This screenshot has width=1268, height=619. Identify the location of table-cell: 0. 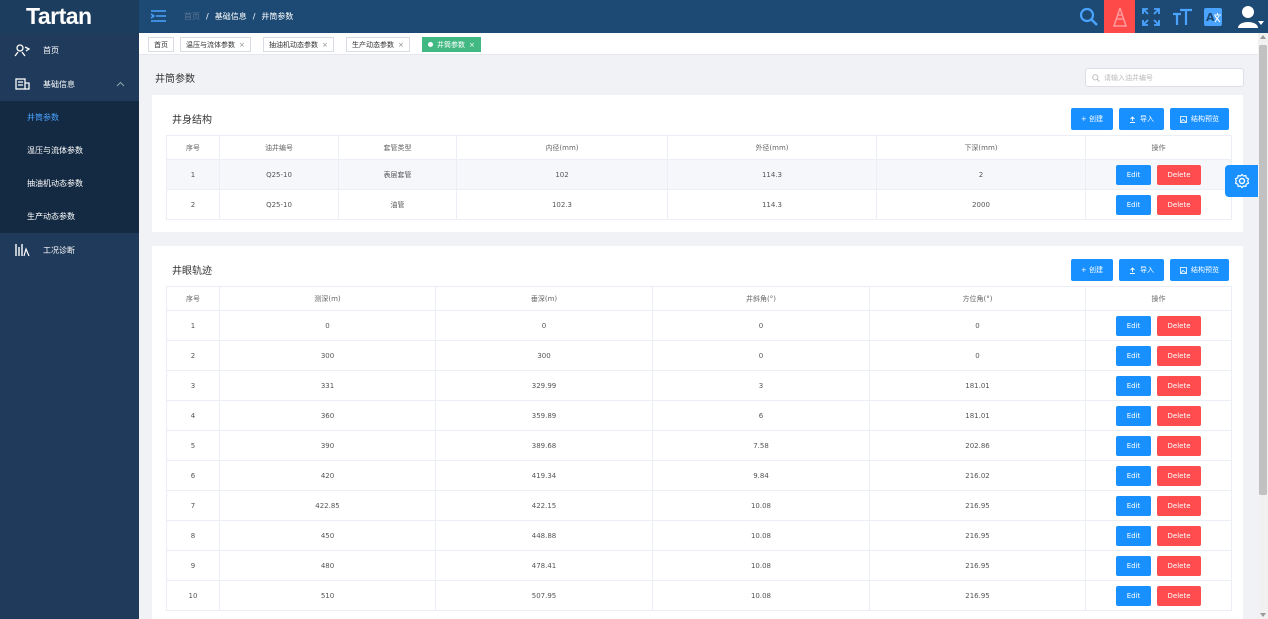
(977, 325).